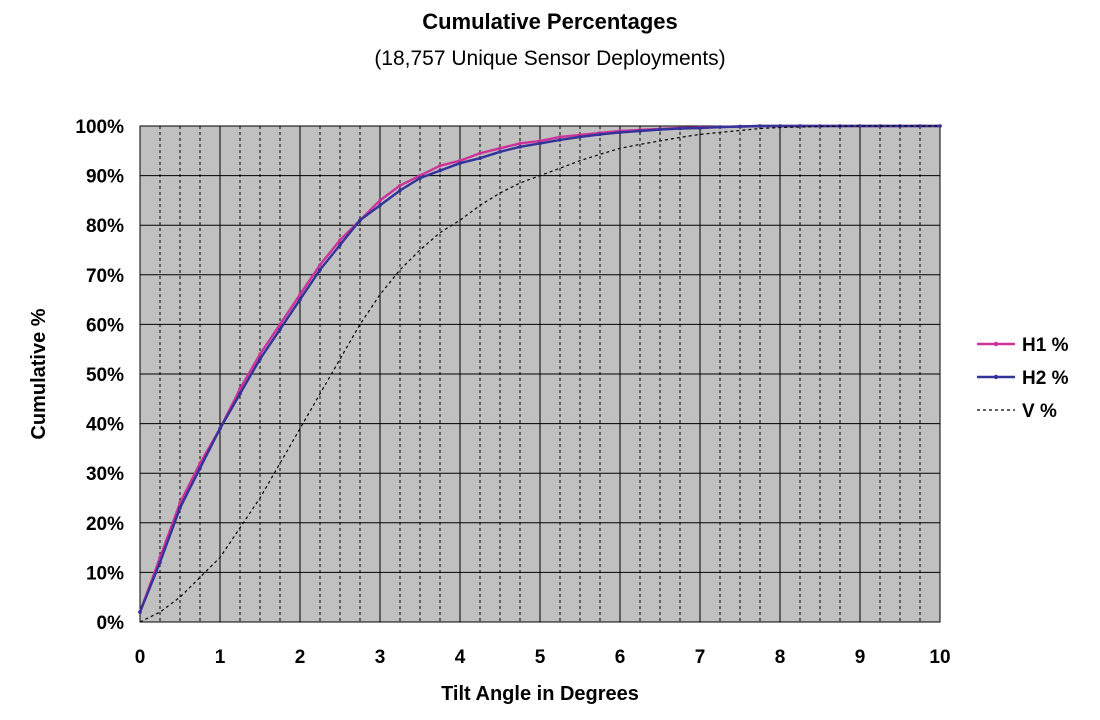 Image resolution: width=1100 pixels, height=720 pixels. I want to click on y-tick-label: 40%, so click(105, 425).